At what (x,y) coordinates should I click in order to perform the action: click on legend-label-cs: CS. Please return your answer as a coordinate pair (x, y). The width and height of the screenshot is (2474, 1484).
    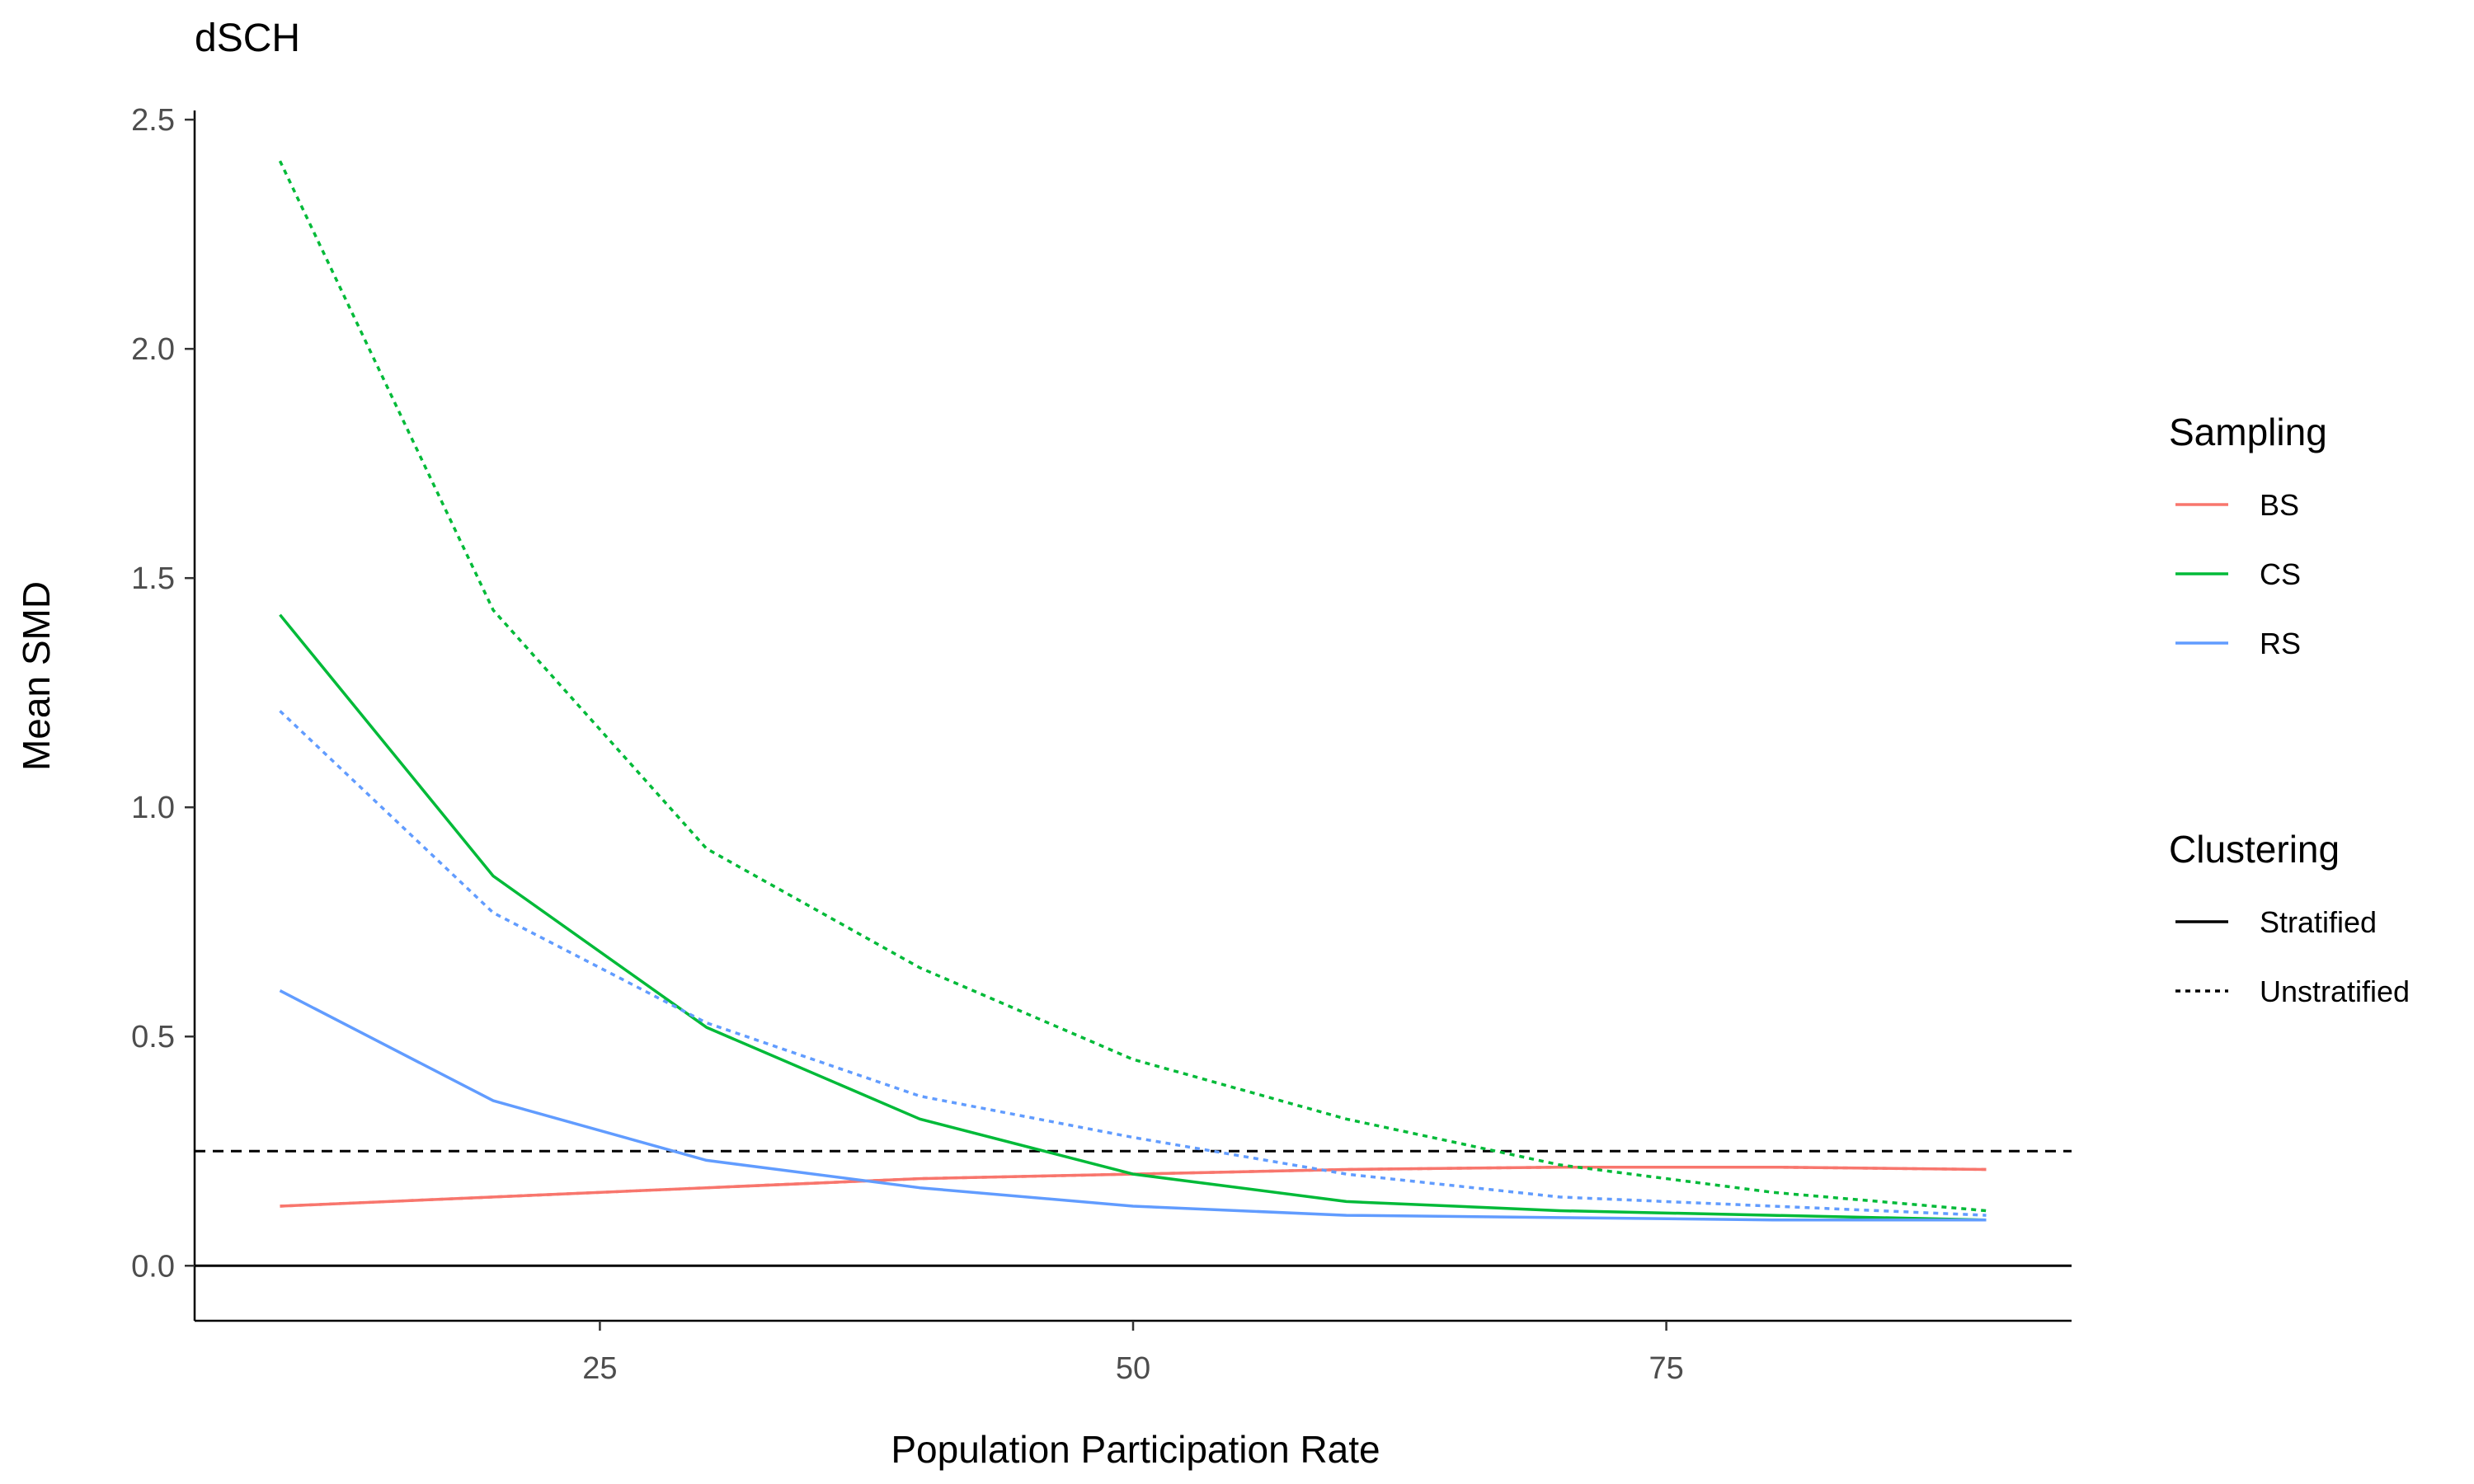
    Looking at the image, I should click on (2280, 574).